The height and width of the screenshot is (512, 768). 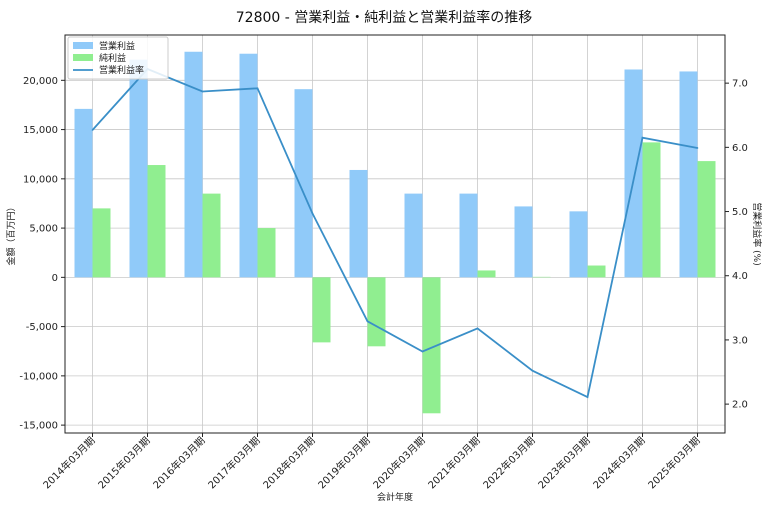 What do you see at coordinates (563, 462) in the screenshot?
I see `x-tick-label: 2023年03月期` at bounding box center [563, 462].